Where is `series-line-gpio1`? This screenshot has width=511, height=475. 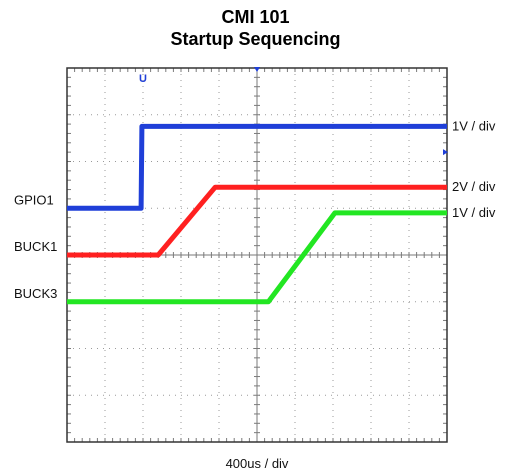 series-line-gpio1 is located at coordinates (257, 167).